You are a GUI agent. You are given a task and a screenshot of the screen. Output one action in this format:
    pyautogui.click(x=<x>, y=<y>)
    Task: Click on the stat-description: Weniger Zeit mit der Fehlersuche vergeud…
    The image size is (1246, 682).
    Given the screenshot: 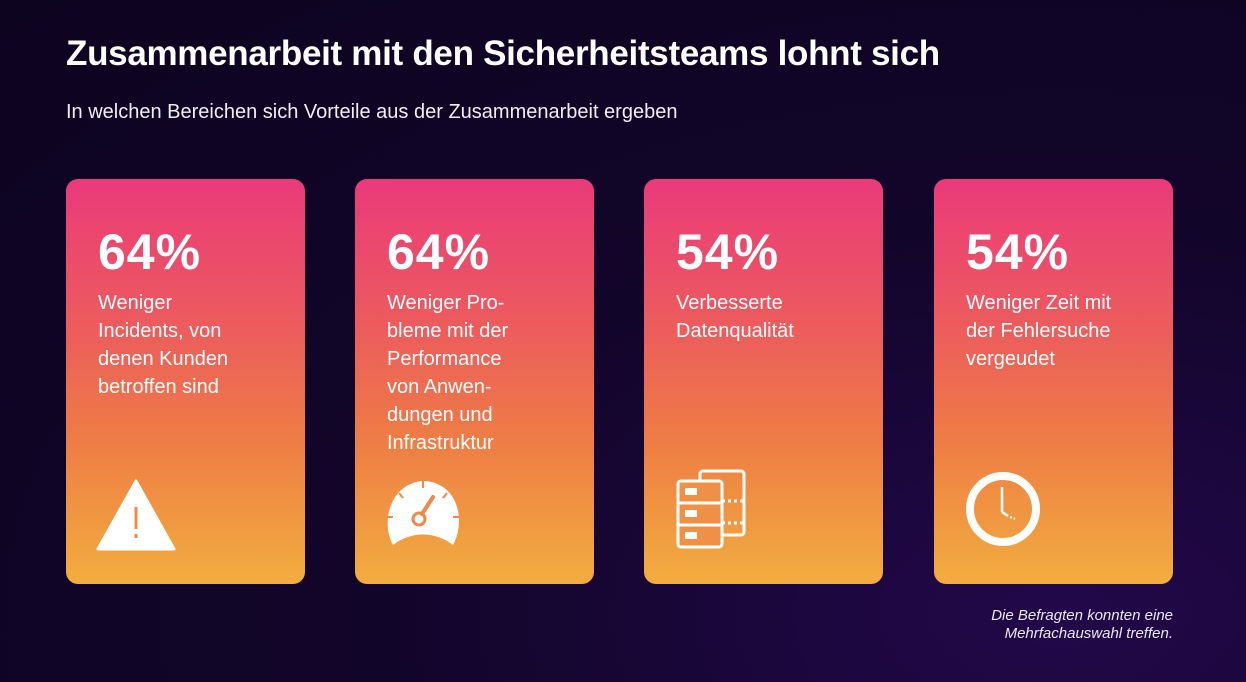 What is the action you would take?
    pyautogui.click(x=1061, y=331)
    